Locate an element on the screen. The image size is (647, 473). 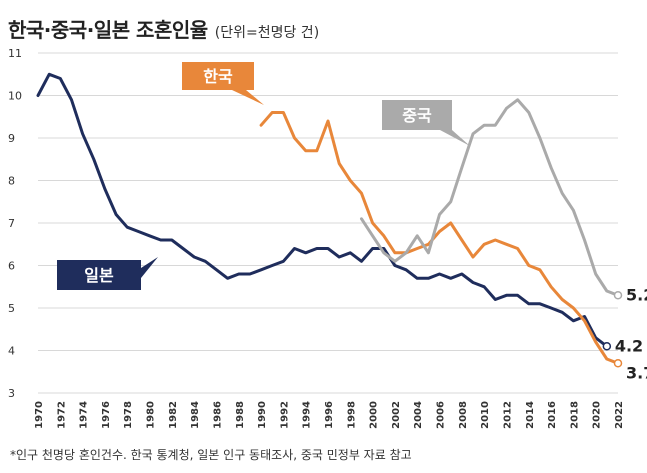
end-marker-japan is located at coordinates (607, 346).